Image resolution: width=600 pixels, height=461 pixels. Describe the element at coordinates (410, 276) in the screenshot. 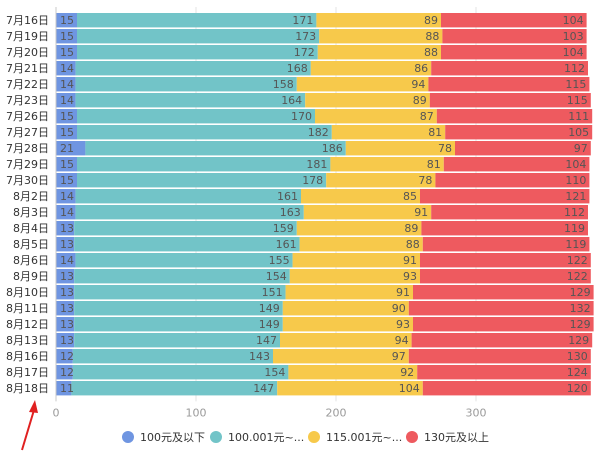

I see `bar-value-label: 93` at that location.